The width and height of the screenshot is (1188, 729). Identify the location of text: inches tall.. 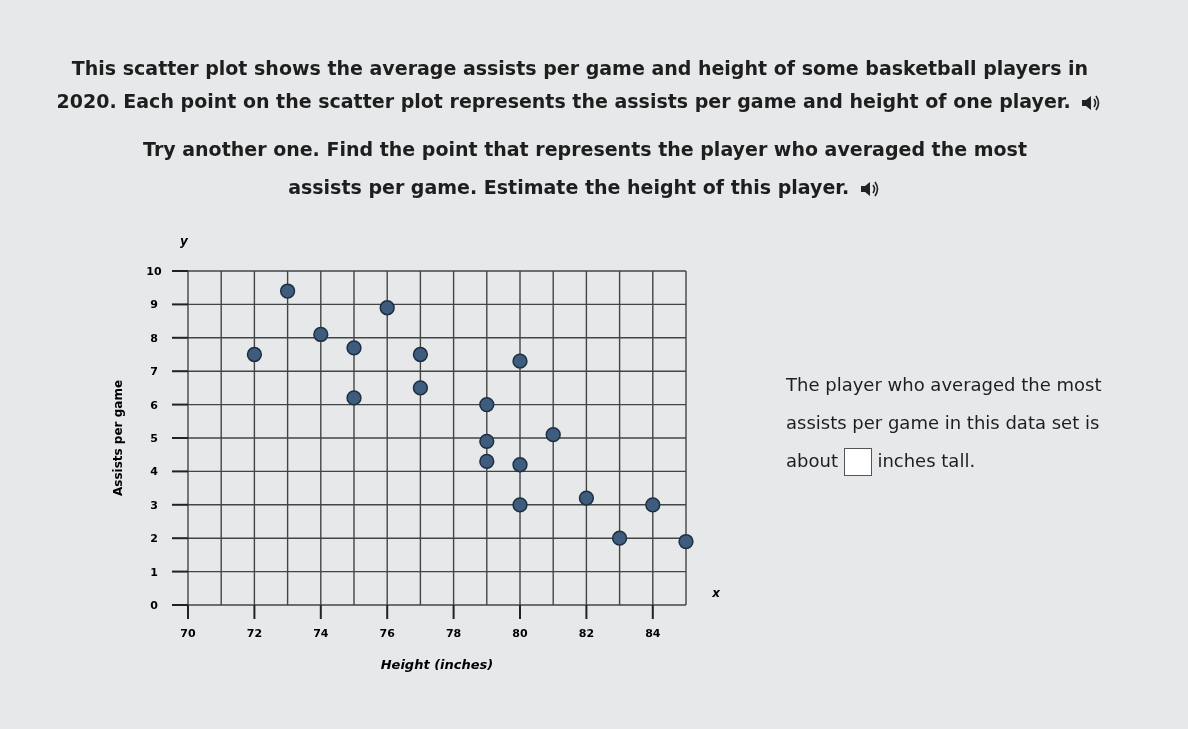
(926, 460).